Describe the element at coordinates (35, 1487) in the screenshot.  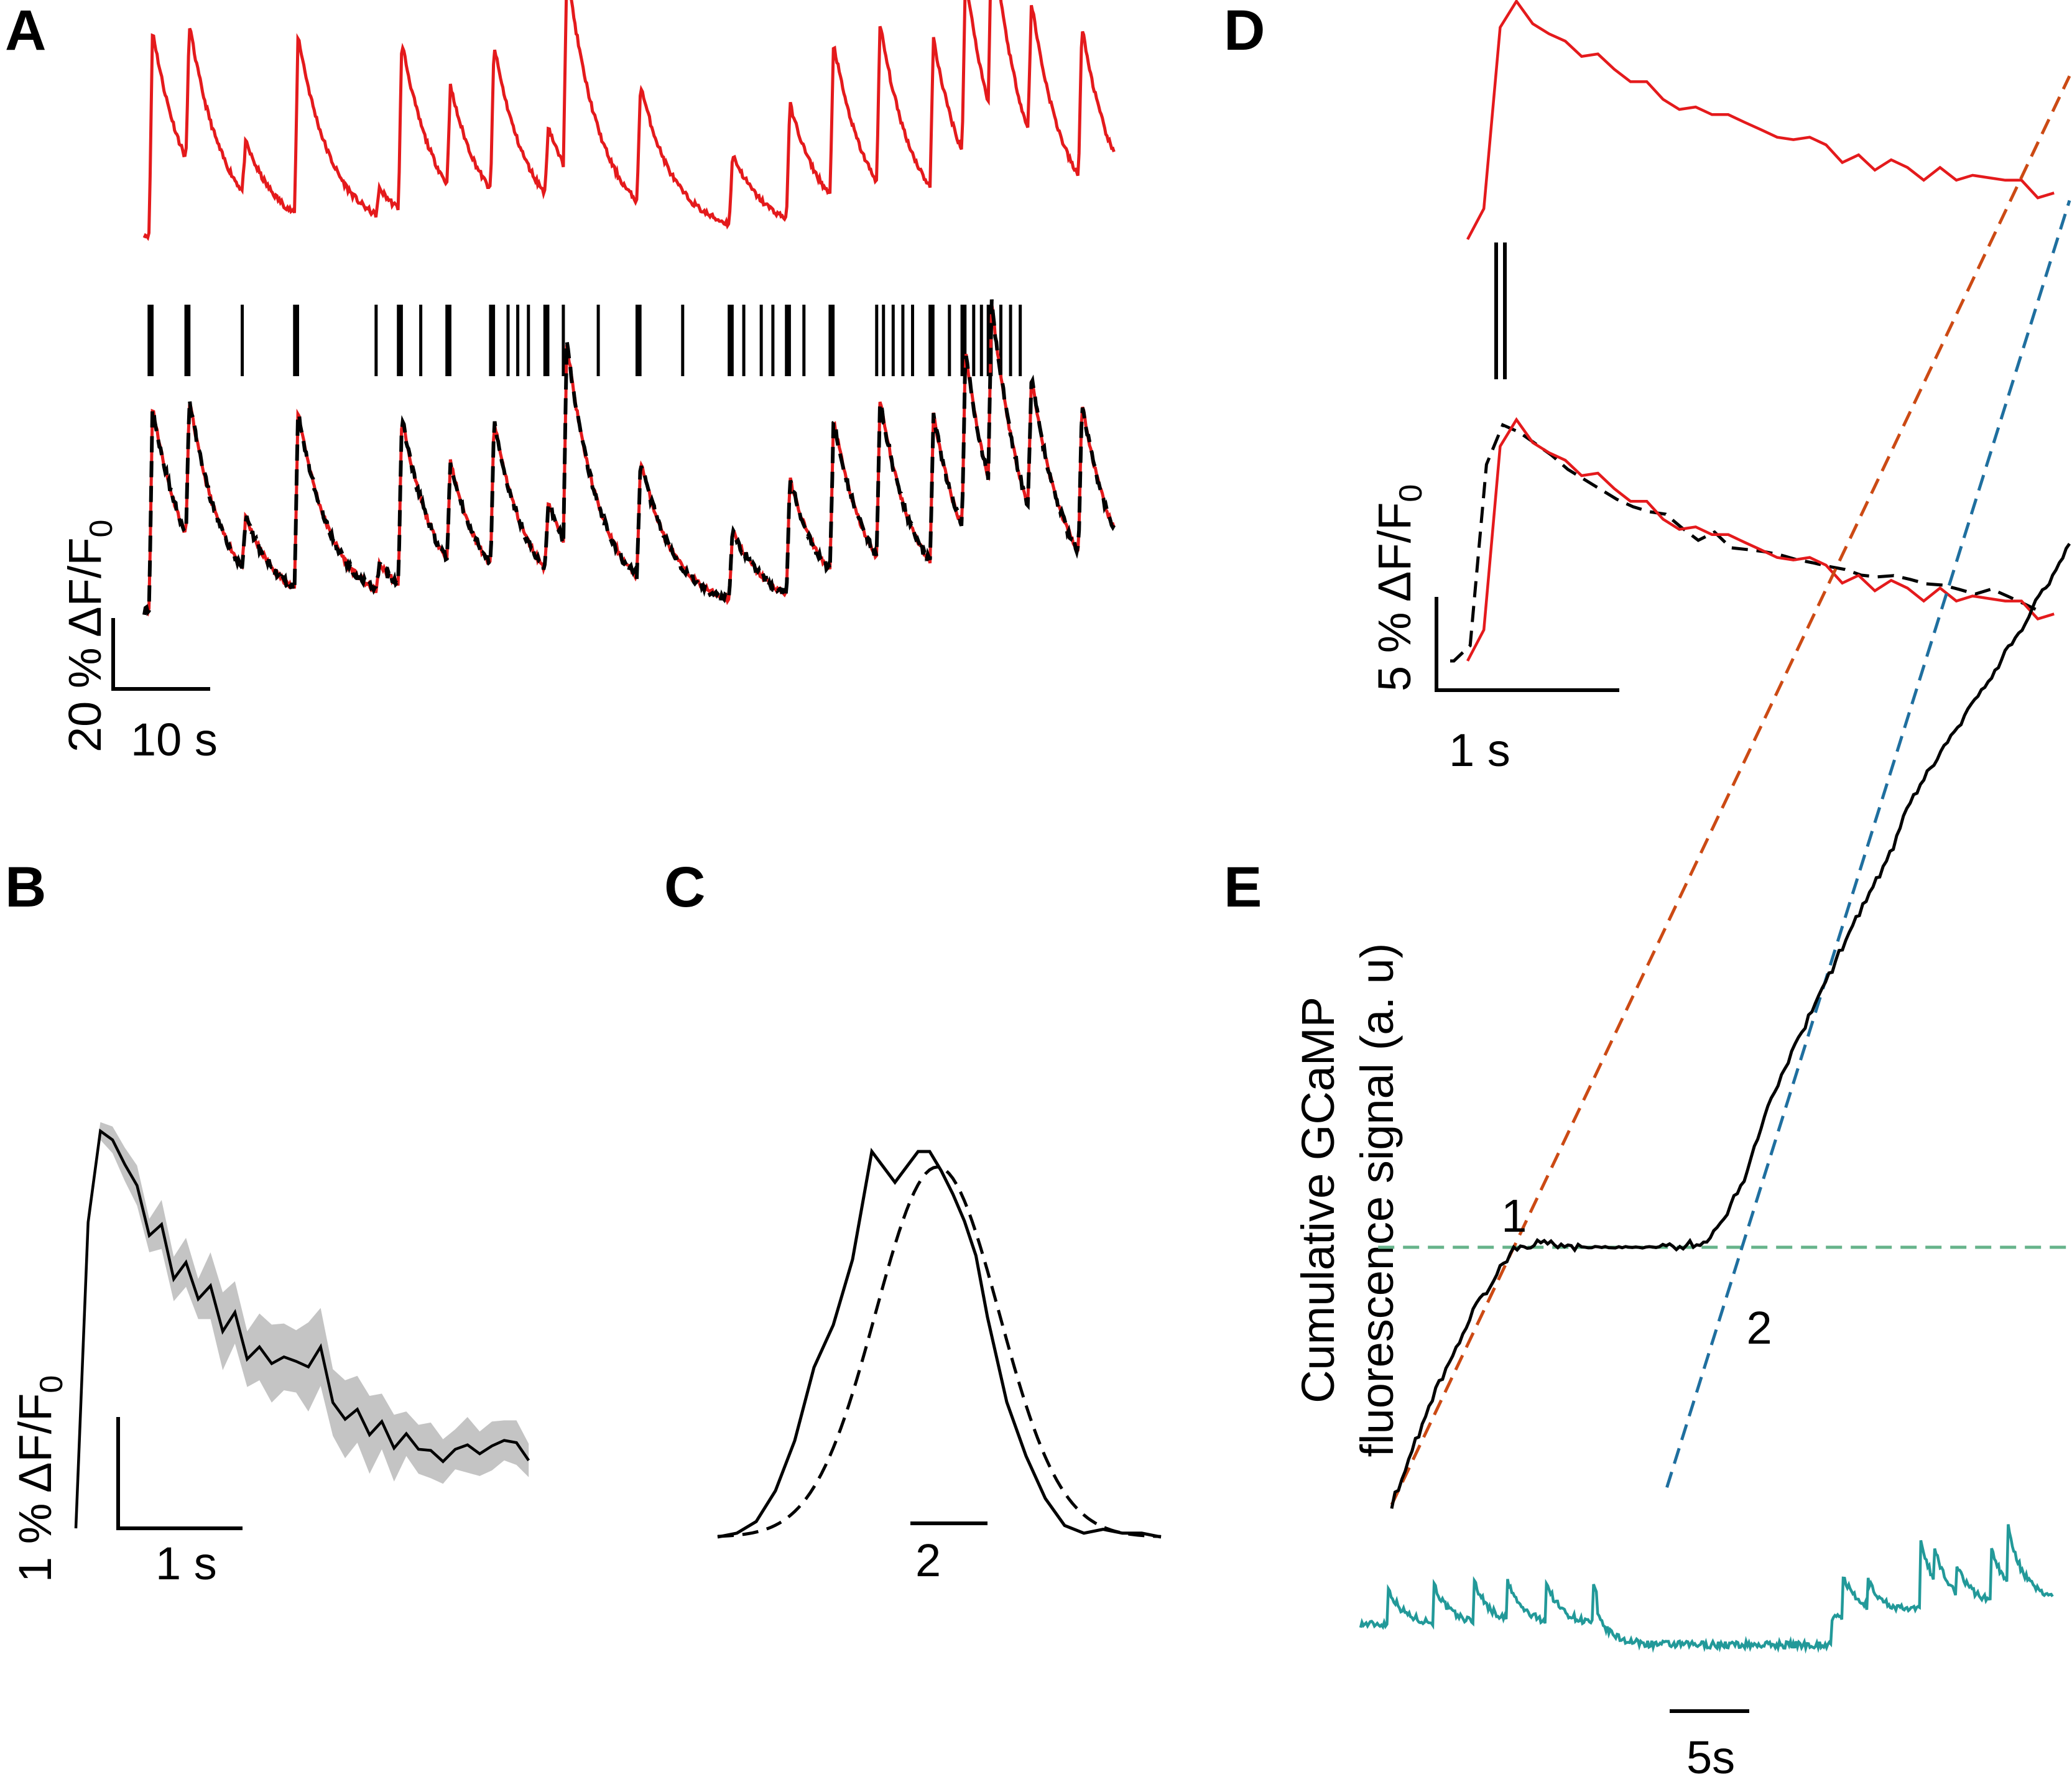
I see `panel-b-y-label-prefix: 1 % ΔF/F` at that location.